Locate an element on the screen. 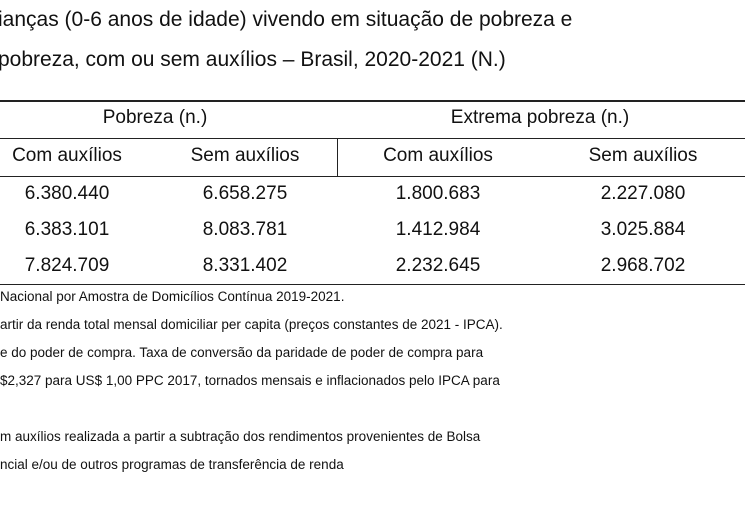 This screenshot has width=753, height=519. table-cell: 1.800.683 is located at coordinates (438, 193).